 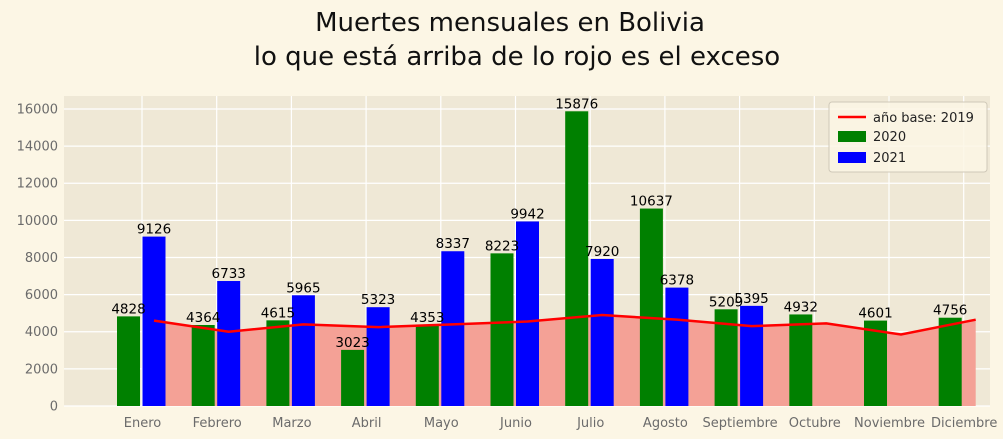 I want to click on y-tick-label: 16000, so click(x=37, y=109).